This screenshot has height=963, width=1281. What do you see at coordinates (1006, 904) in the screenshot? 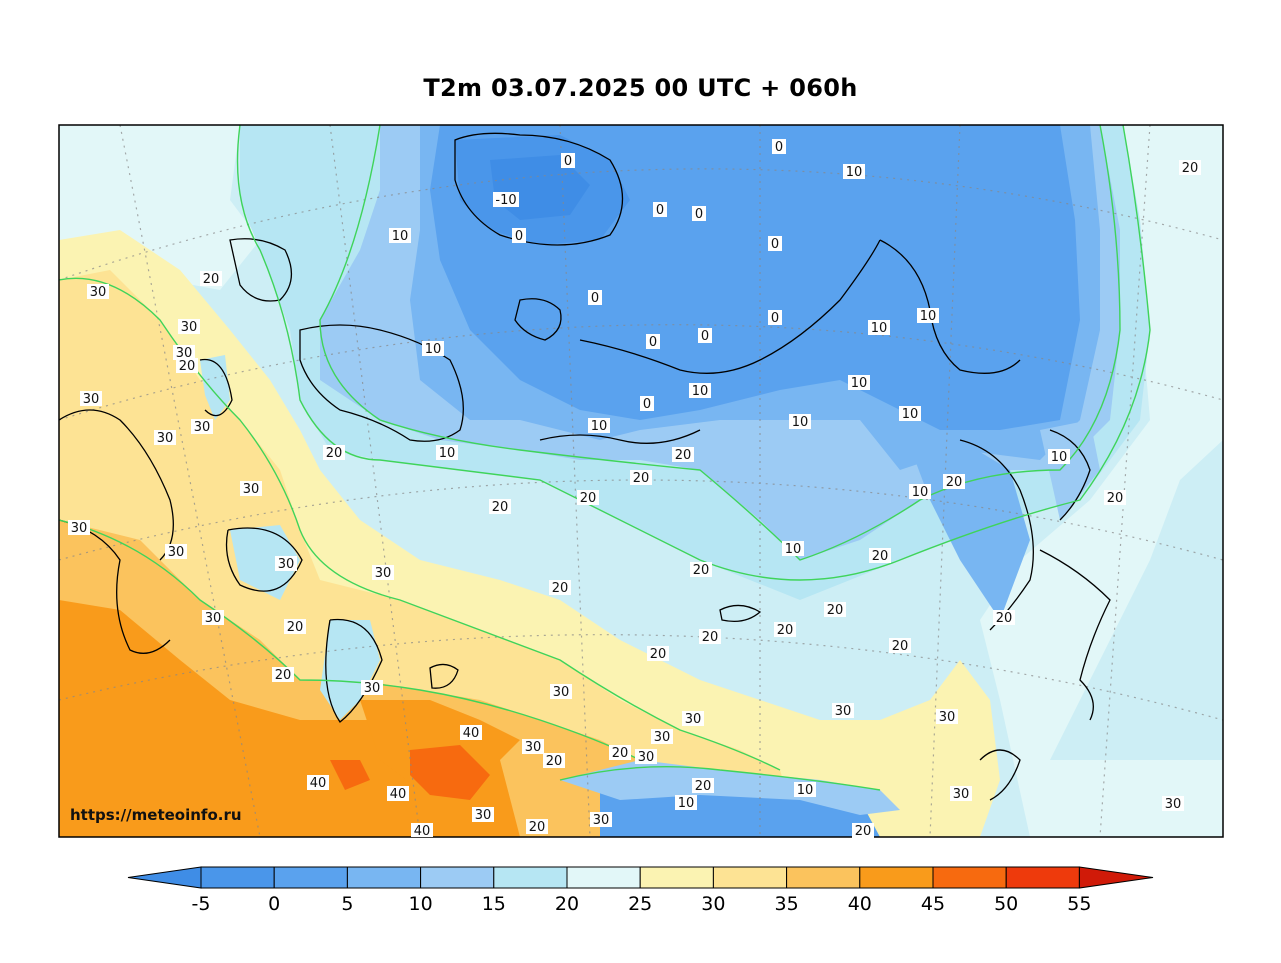
I see `colorbar-tick-label: 50` at bounding box center [1006, 904].